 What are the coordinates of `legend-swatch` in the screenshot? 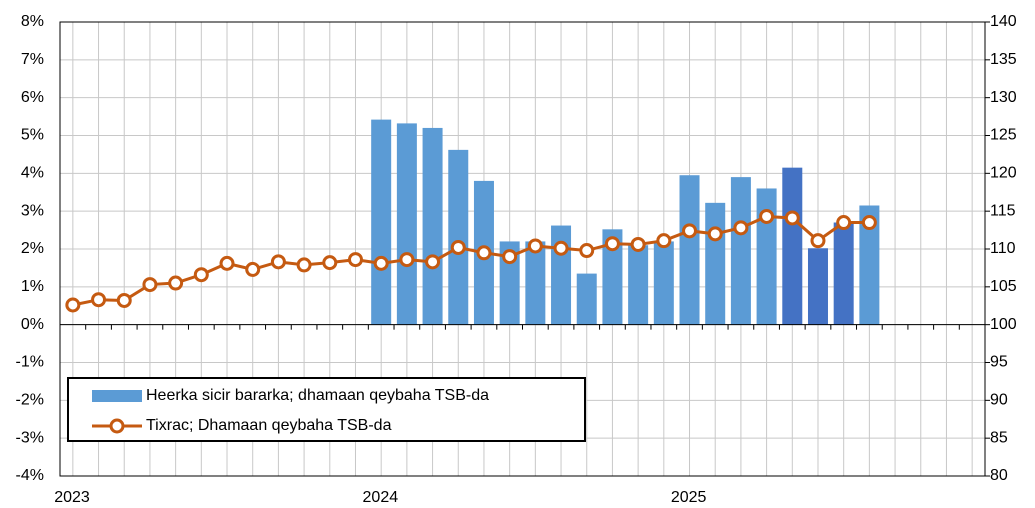 It's located at (117, 396).